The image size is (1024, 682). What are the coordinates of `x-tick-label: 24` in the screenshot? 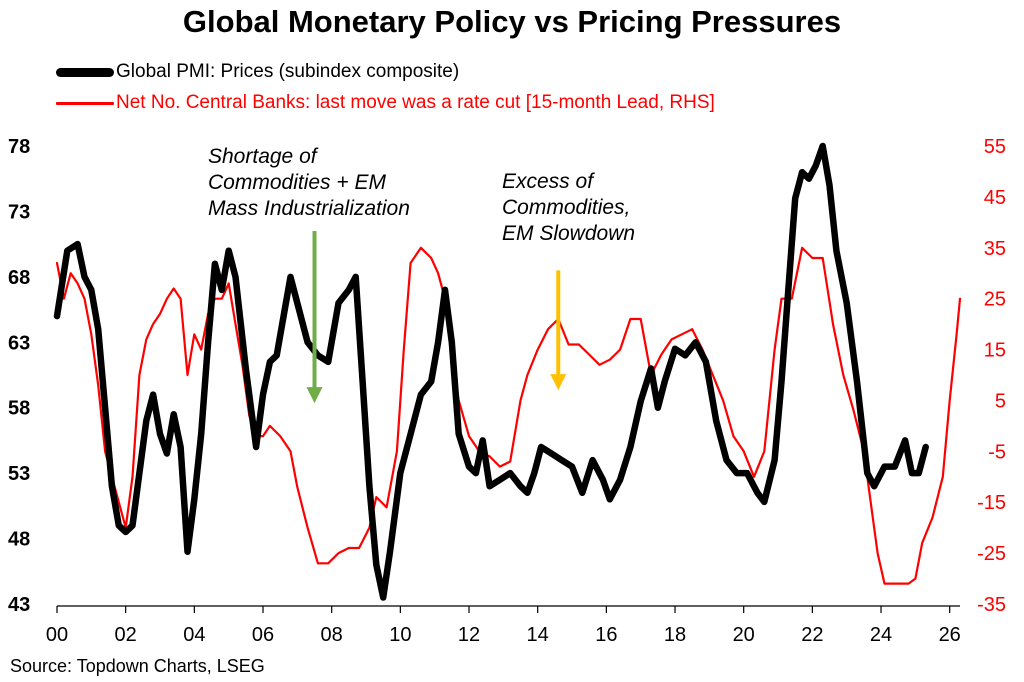 It's located at (881, 635).